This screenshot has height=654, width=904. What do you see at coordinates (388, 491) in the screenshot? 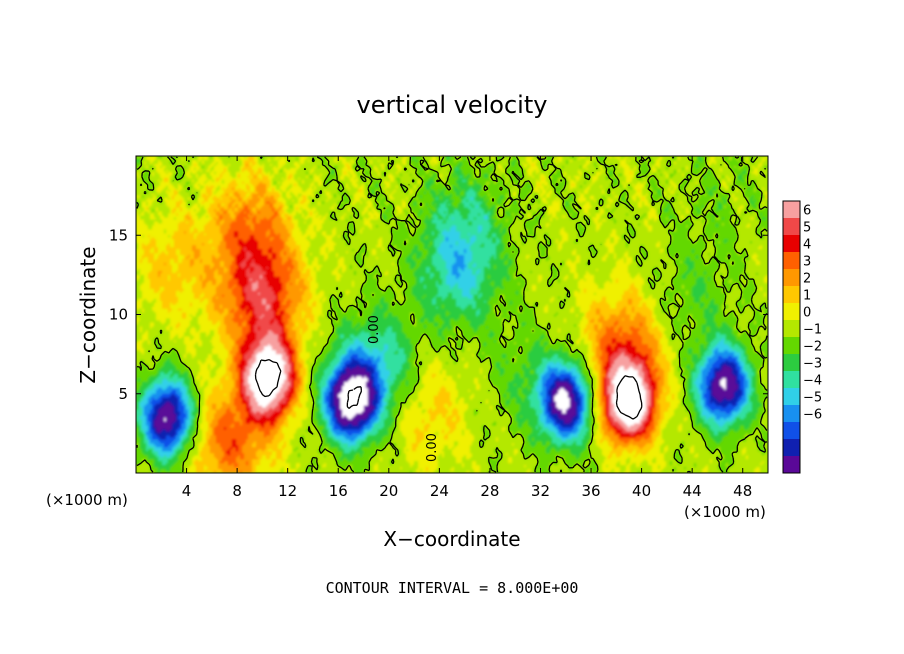
I see `x-tick-label: 20` at bounding box center [388, 491].